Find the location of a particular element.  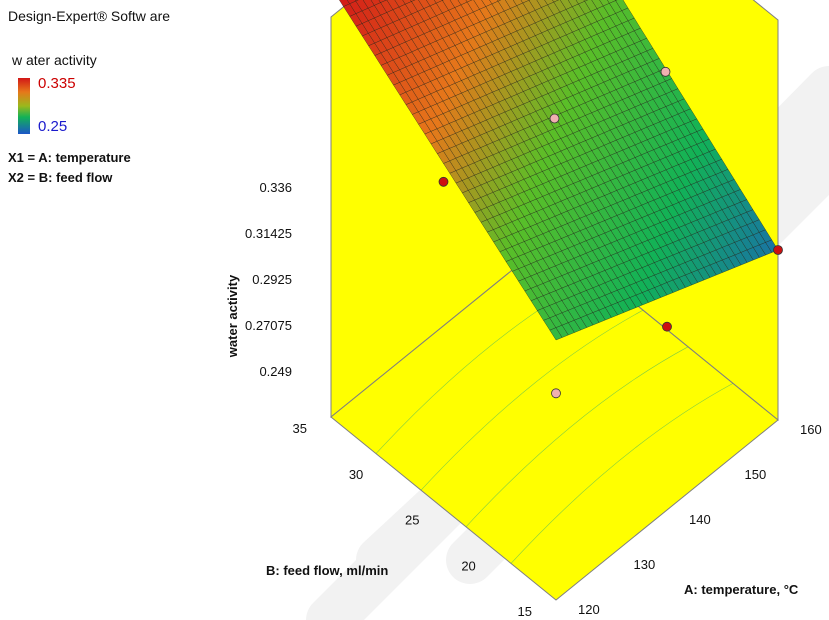

legend-color-bar is located at coordinates (24, 106).